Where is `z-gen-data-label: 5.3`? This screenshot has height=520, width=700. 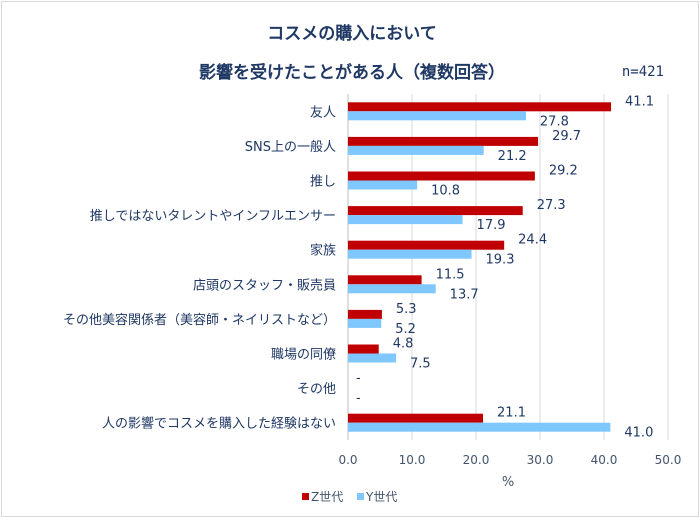 z-gen-data-label: 5.3 is located at coordinates (406, 309).